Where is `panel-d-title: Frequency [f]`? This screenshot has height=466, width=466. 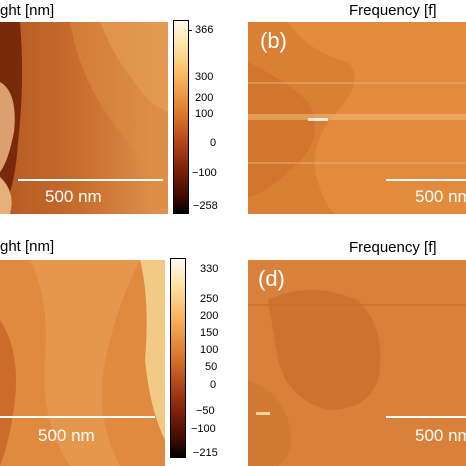
panel-d-title: Frequency [f] is located at coordinates (393, 247).